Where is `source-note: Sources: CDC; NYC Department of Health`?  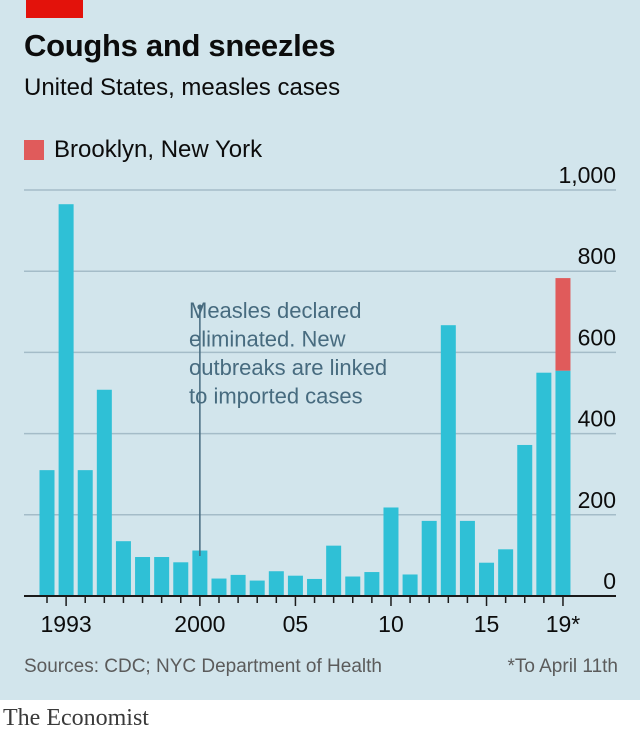
source-note: Sources: CDC; NYC Department of Health is located at coordinates (203, 666).